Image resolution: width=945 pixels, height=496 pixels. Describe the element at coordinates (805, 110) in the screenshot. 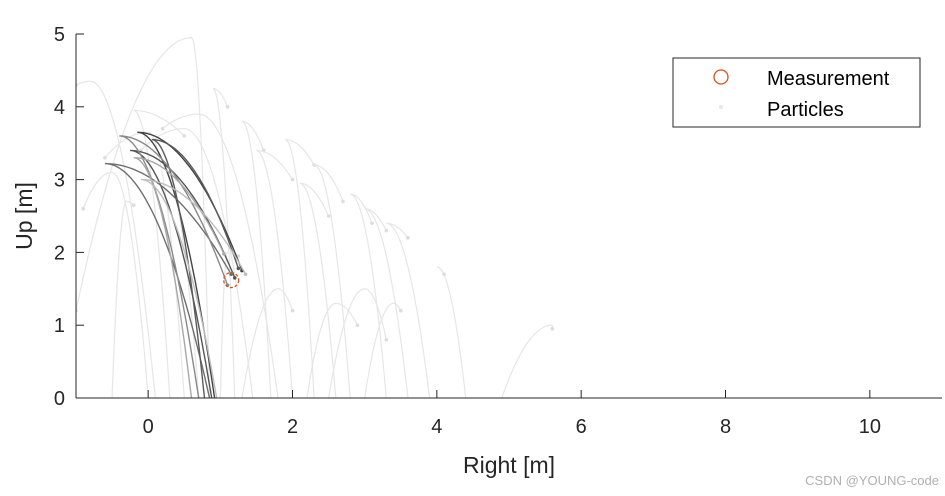

I see `legend-particles-label: Particles` at that location.